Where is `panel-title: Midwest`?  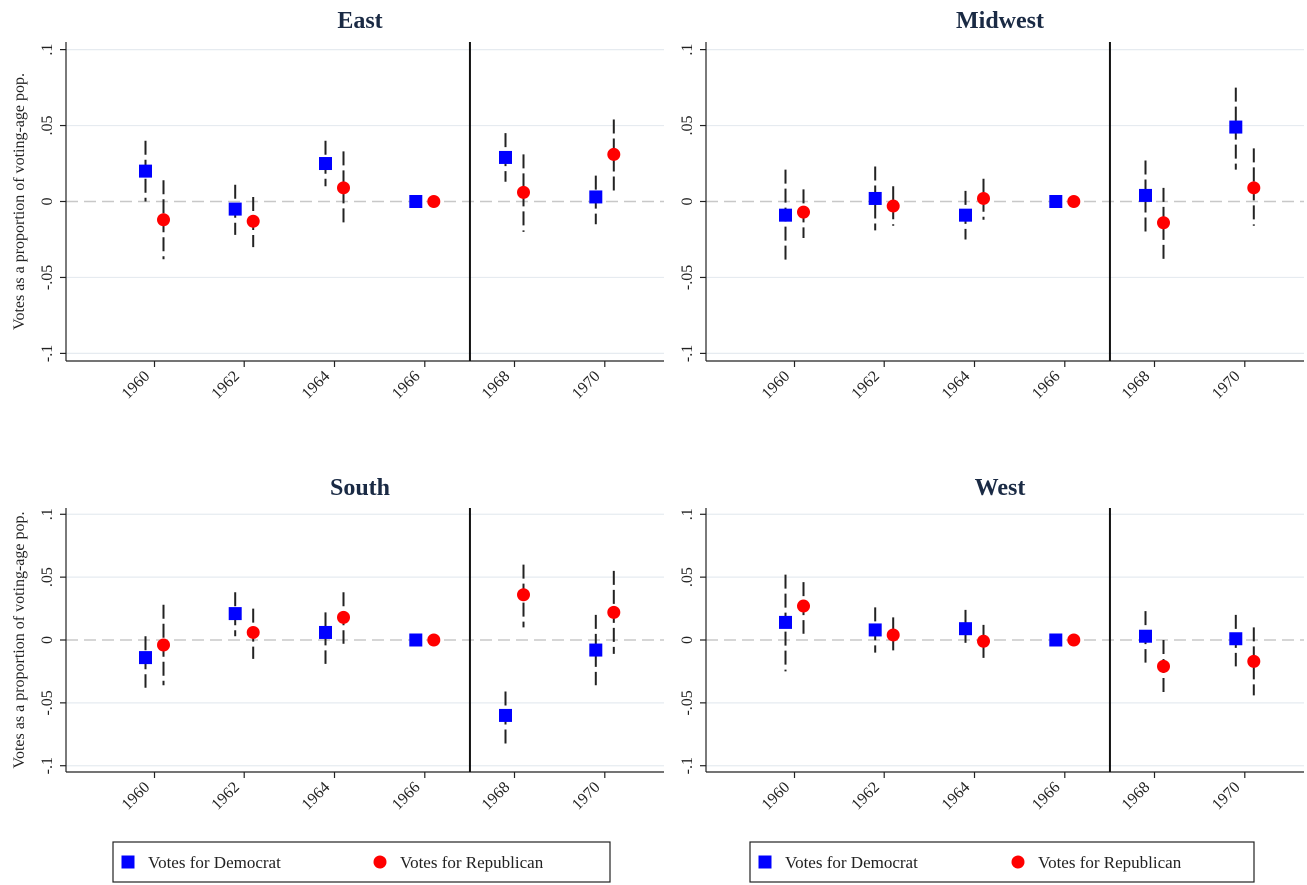
panel-title: Midwest is located at coordinates (1000, 21).